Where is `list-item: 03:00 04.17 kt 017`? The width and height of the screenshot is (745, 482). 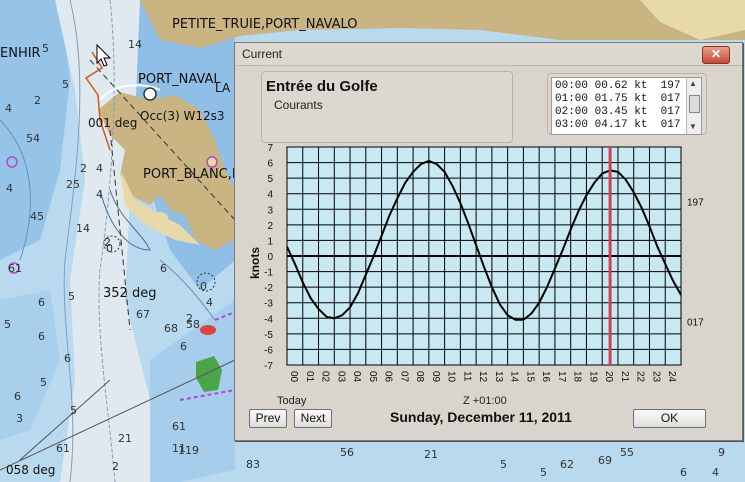
list-item: 03:00 04.17 kt 017 is located at coordinates (618, 125).